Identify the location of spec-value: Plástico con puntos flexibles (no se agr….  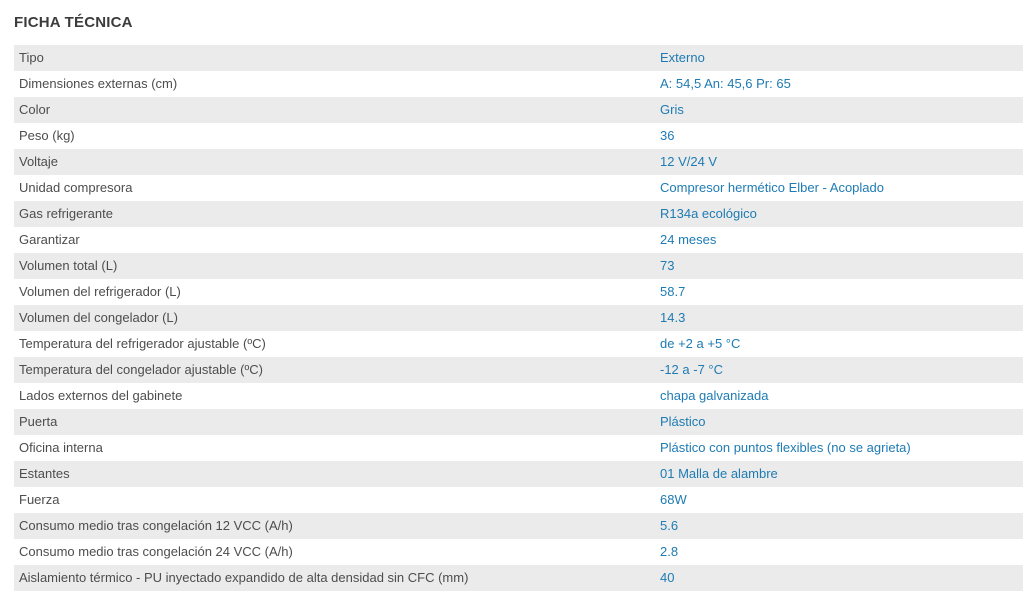
(785, 447).